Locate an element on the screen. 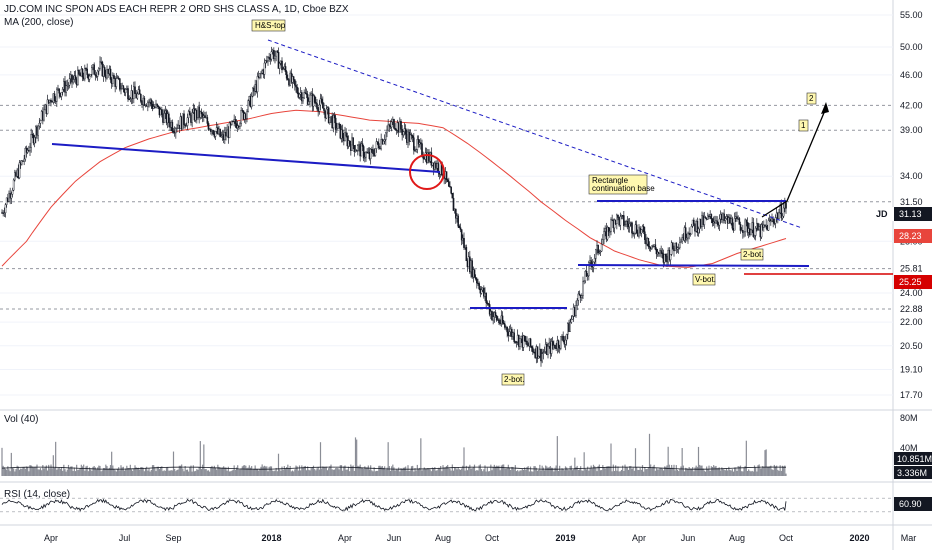  neckline-trendline is located at coordinates (246, 158).